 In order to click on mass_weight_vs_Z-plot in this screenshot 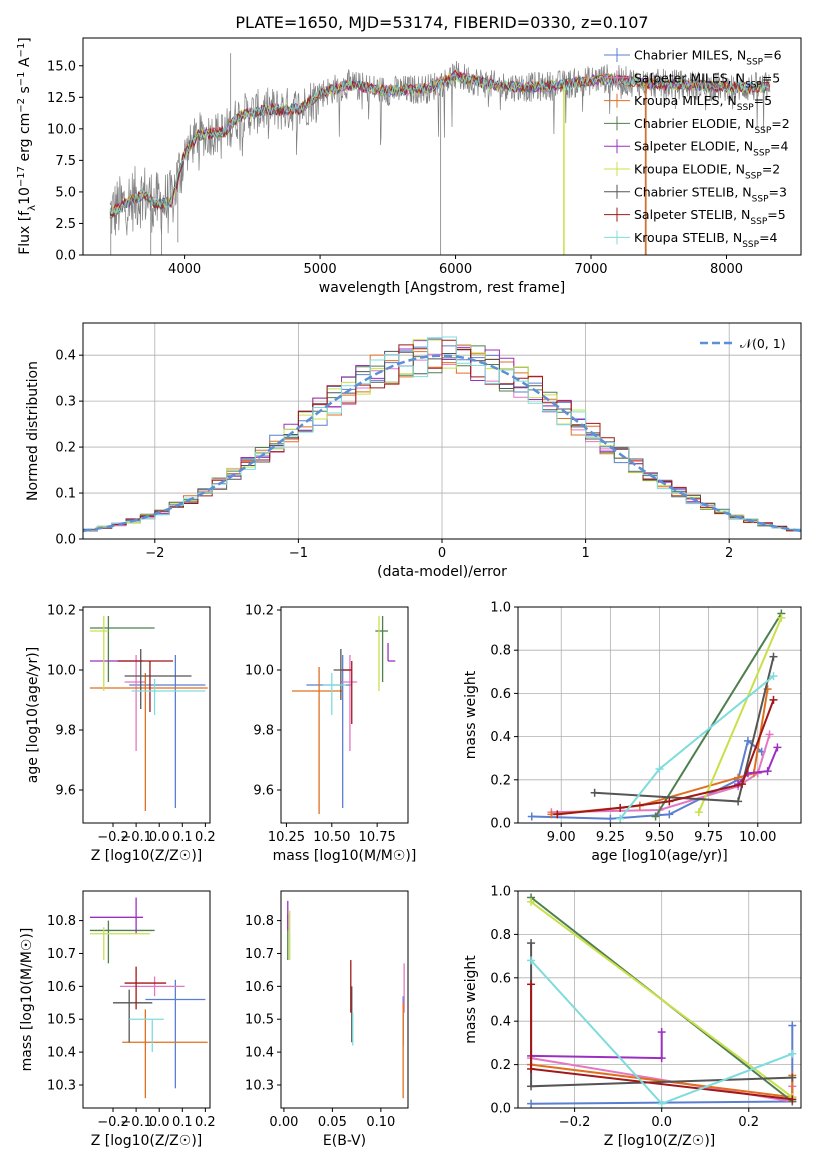, I will do `click(662, 1000)`.